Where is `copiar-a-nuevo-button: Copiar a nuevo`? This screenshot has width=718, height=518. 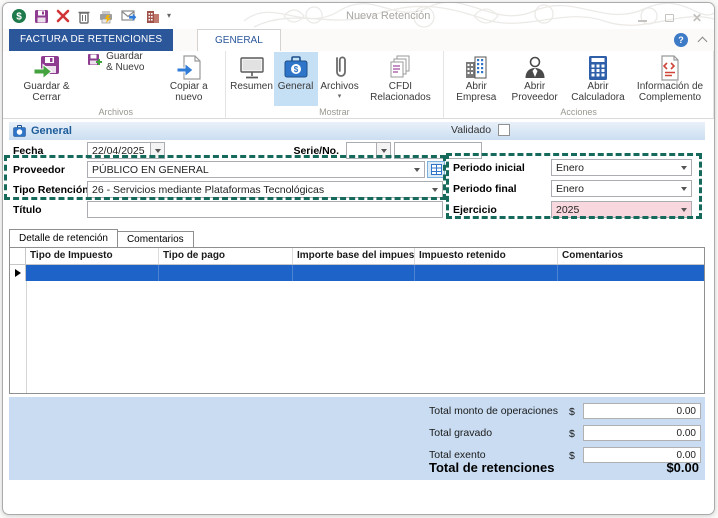
copiar-a-nuevo-button: Copiar a nuevo is located at coordinates (188, 79).